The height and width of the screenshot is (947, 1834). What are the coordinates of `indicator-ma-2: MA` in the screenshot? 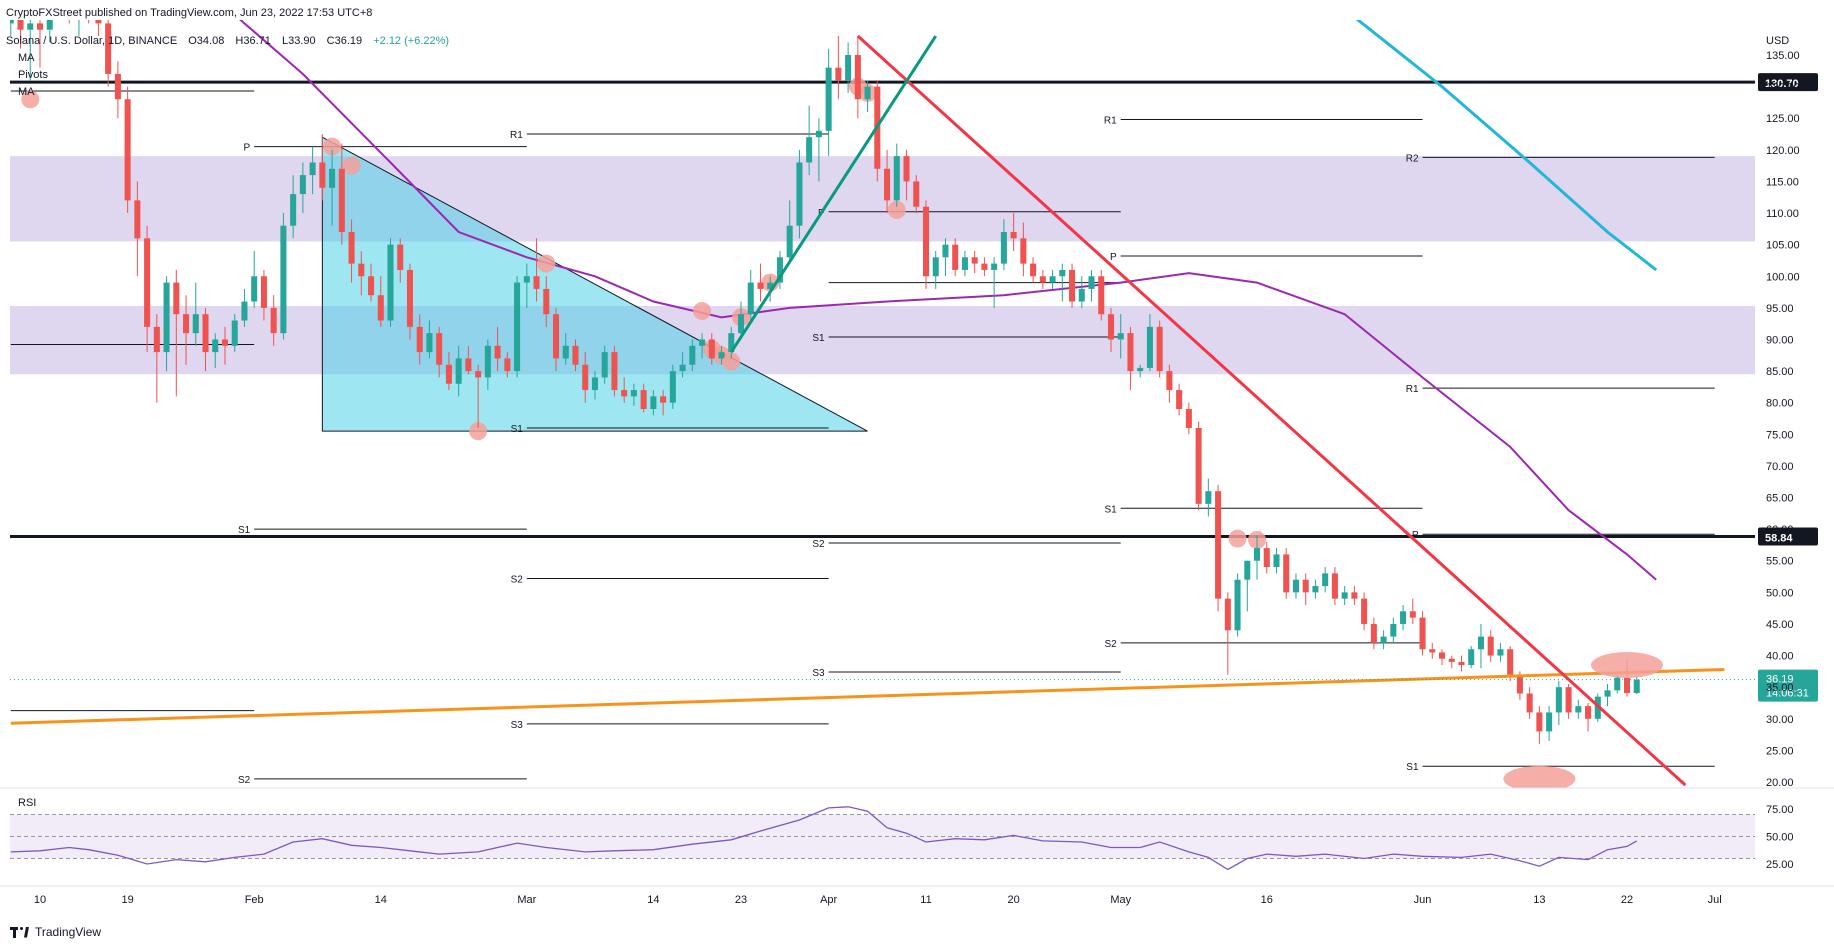 It's located at (26, 92).